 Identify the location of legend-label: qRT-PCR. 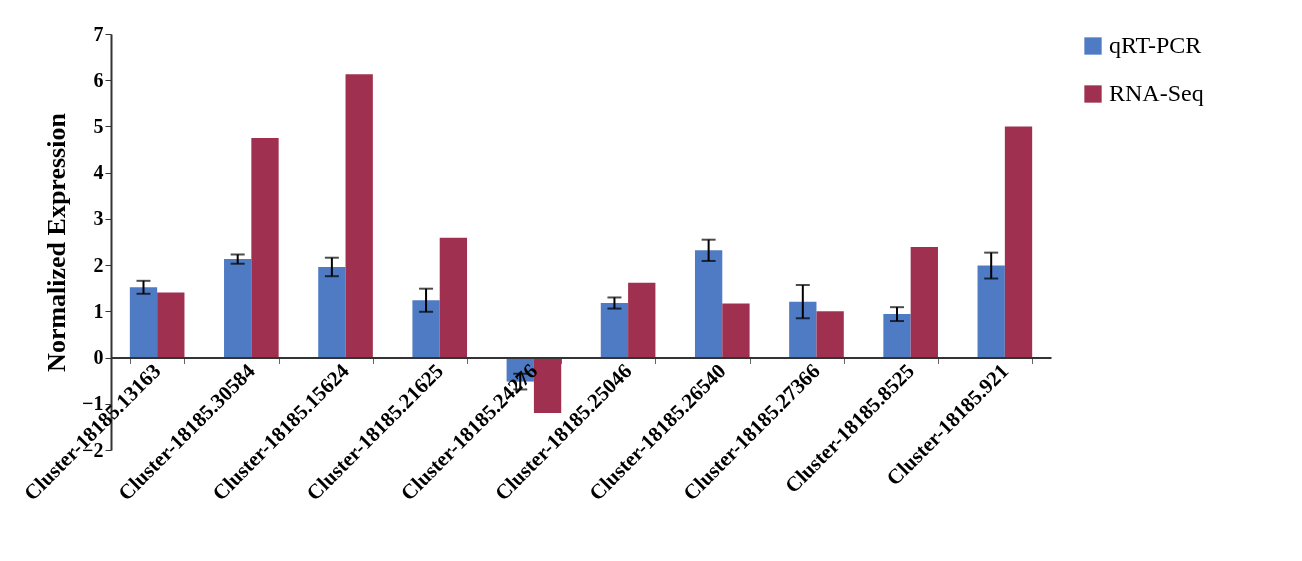
(1155, 45).